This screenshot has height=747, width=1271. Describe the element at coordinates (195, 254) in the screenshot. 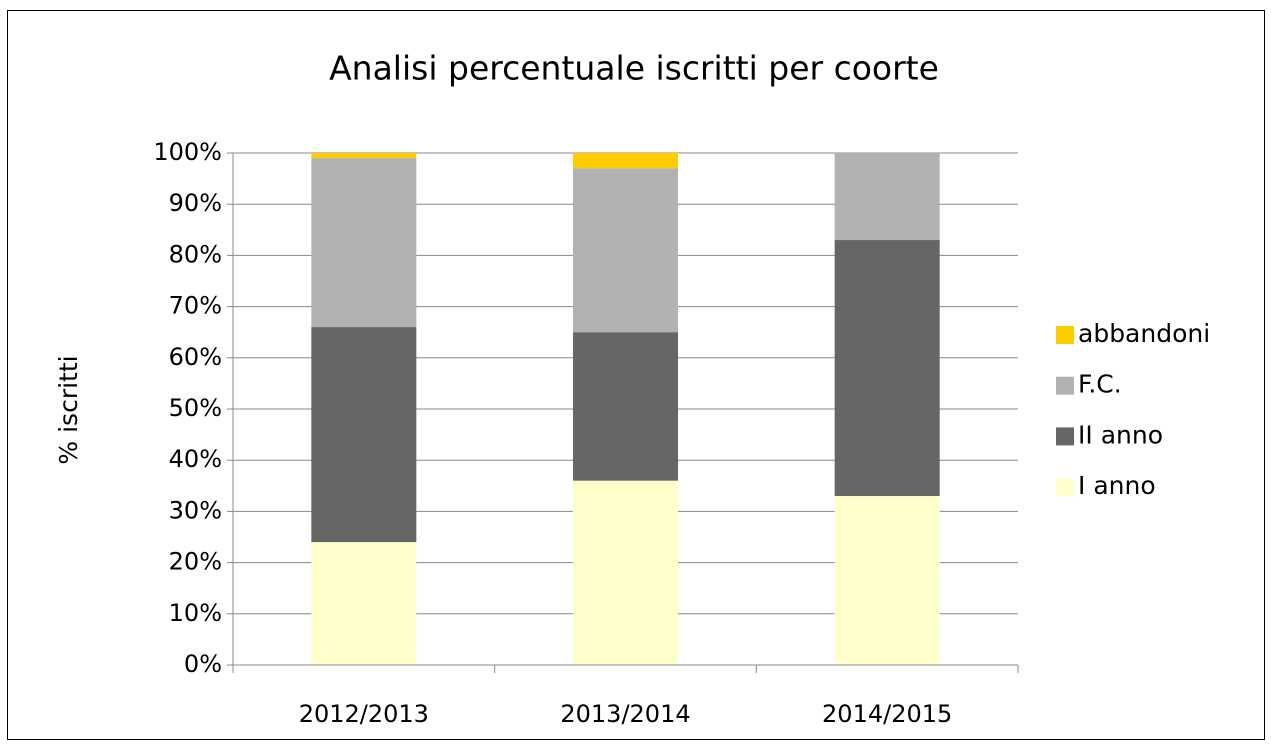

I see `y-tick-label: 80%` at that location.